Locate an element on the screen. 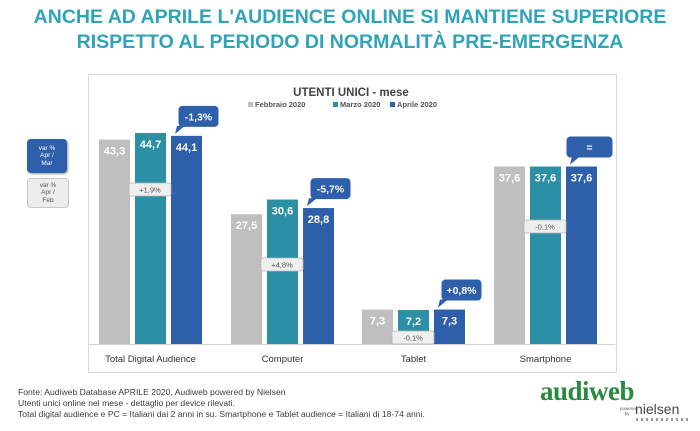 The image size is (700, 431). legend-label: Aprile 2020 is located at coordinates (417, 104).